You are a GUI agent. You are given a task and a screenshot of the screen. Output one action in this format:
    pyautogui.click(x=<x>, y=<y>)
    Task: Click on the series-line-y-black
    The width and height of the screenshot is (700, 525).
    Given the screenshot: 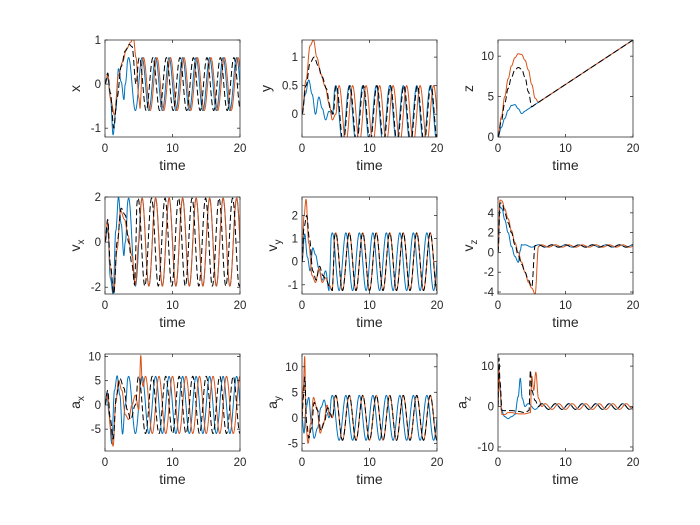 What is the action you would take?
    pyautogui.click(x=369, y=96)
    